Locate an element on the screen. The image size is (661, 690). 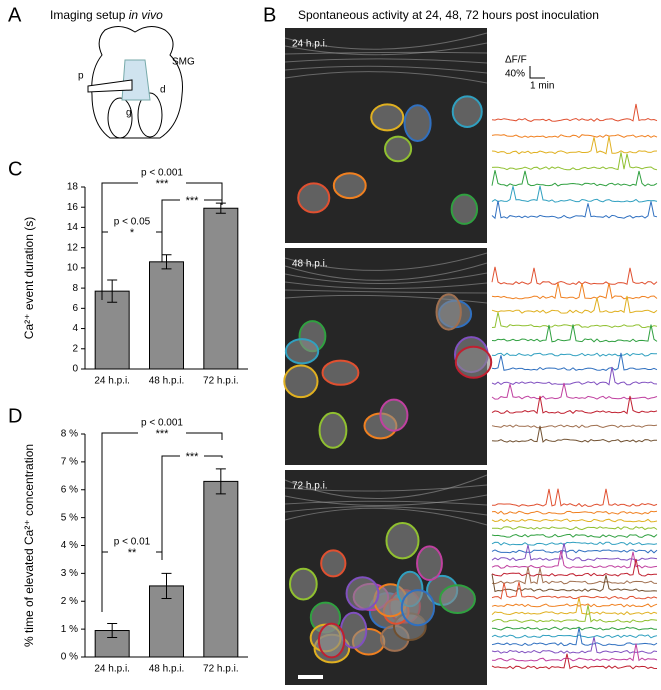
y-tick-label: 0 % is located at coordinates (69, 657).